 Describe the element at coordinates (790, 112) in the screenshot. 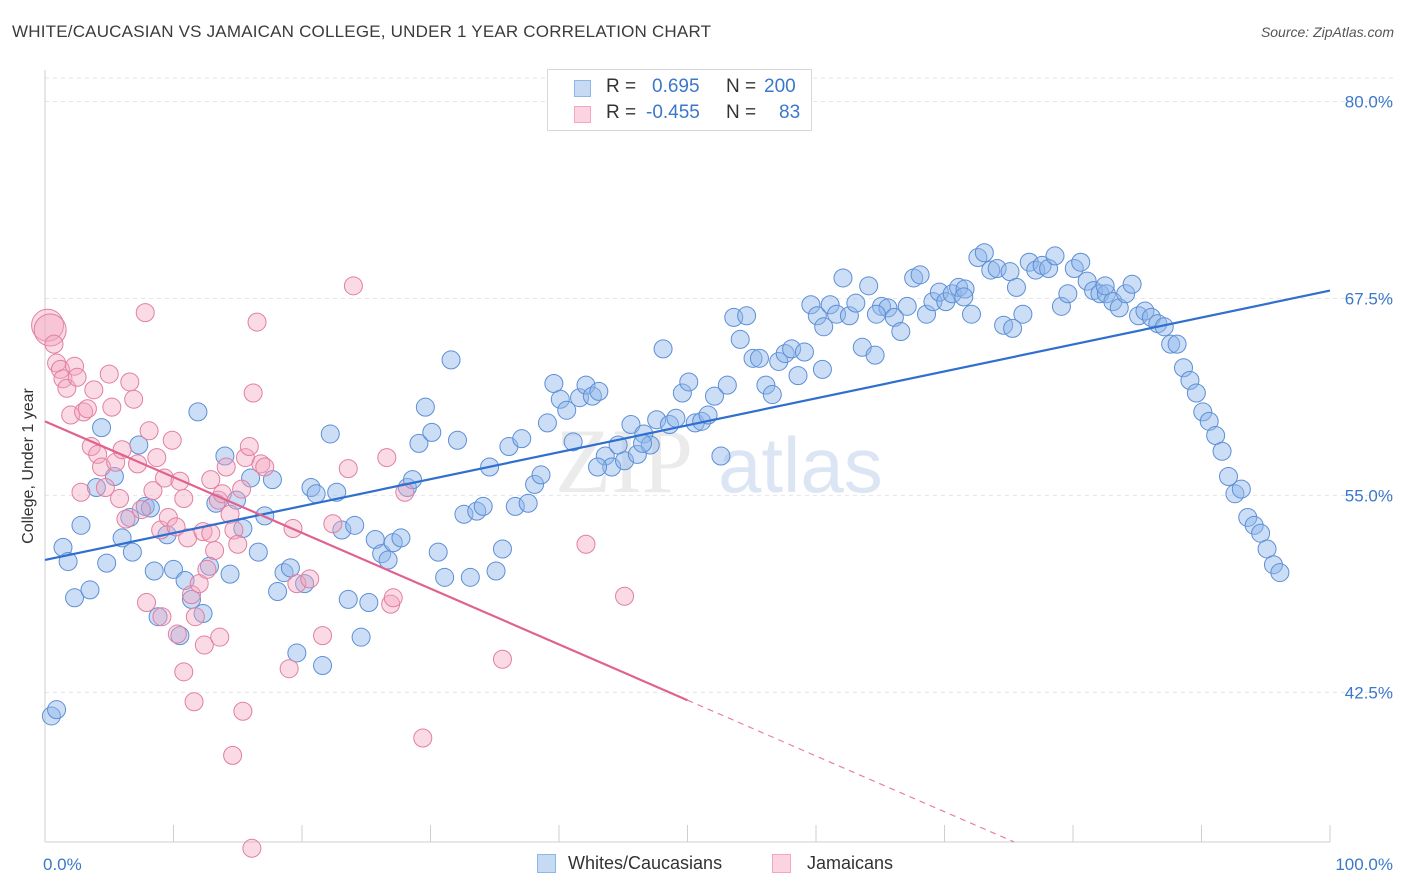

I see `legend-n-value: 83` at that location.